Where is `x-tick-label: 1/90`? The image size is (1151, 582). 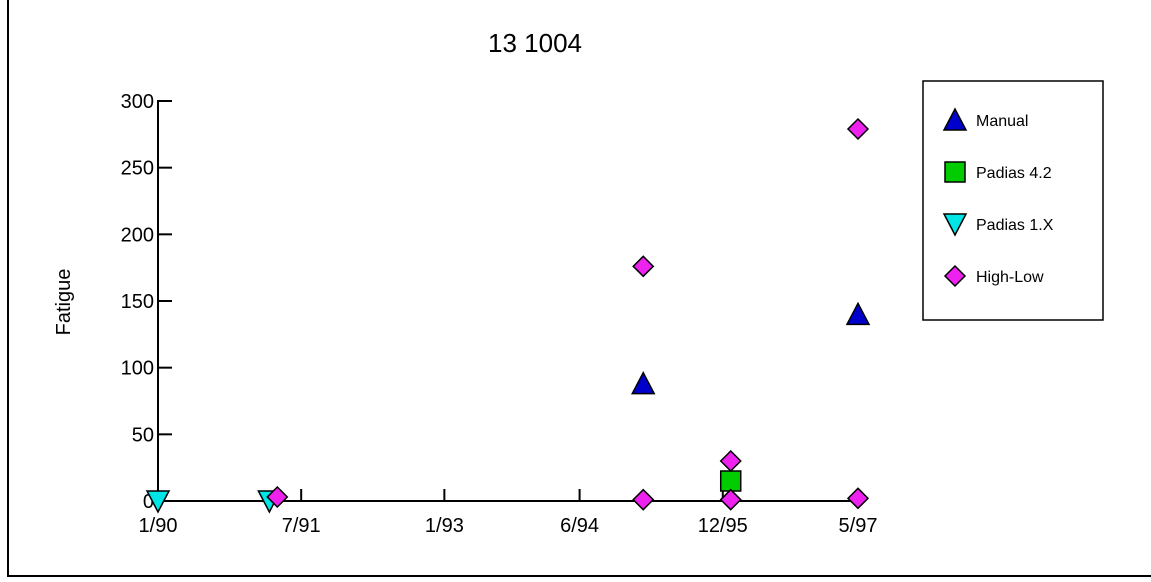
x-tick-label: 1/90 is located at coordinates (158, 526).